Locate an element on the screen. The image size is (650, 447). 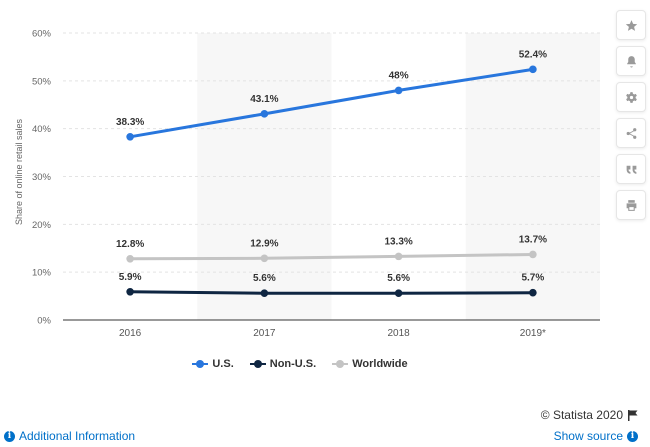
star-icon is located at coordinates (631, 25).